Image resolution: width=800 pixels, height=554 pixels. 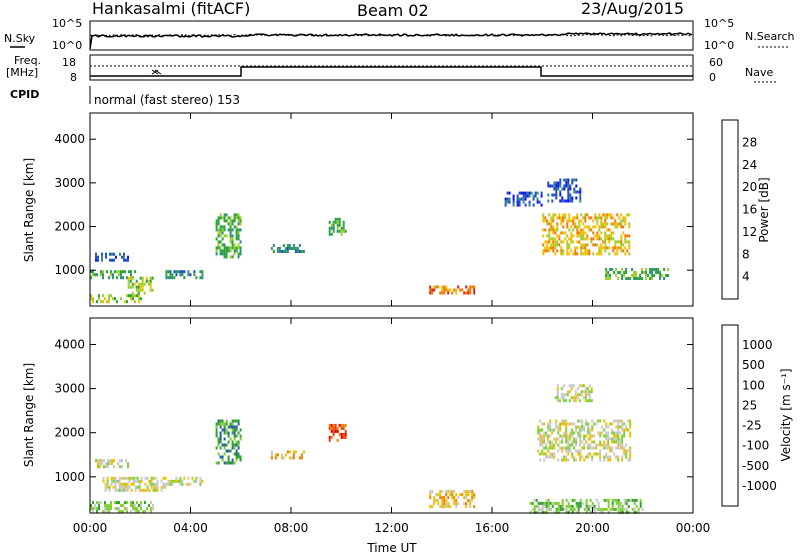 What do you see at coordinates (753, 385) in the screenshot?
I see `velocity-colorbar-tick: 100` at bounding box center [753, 385].